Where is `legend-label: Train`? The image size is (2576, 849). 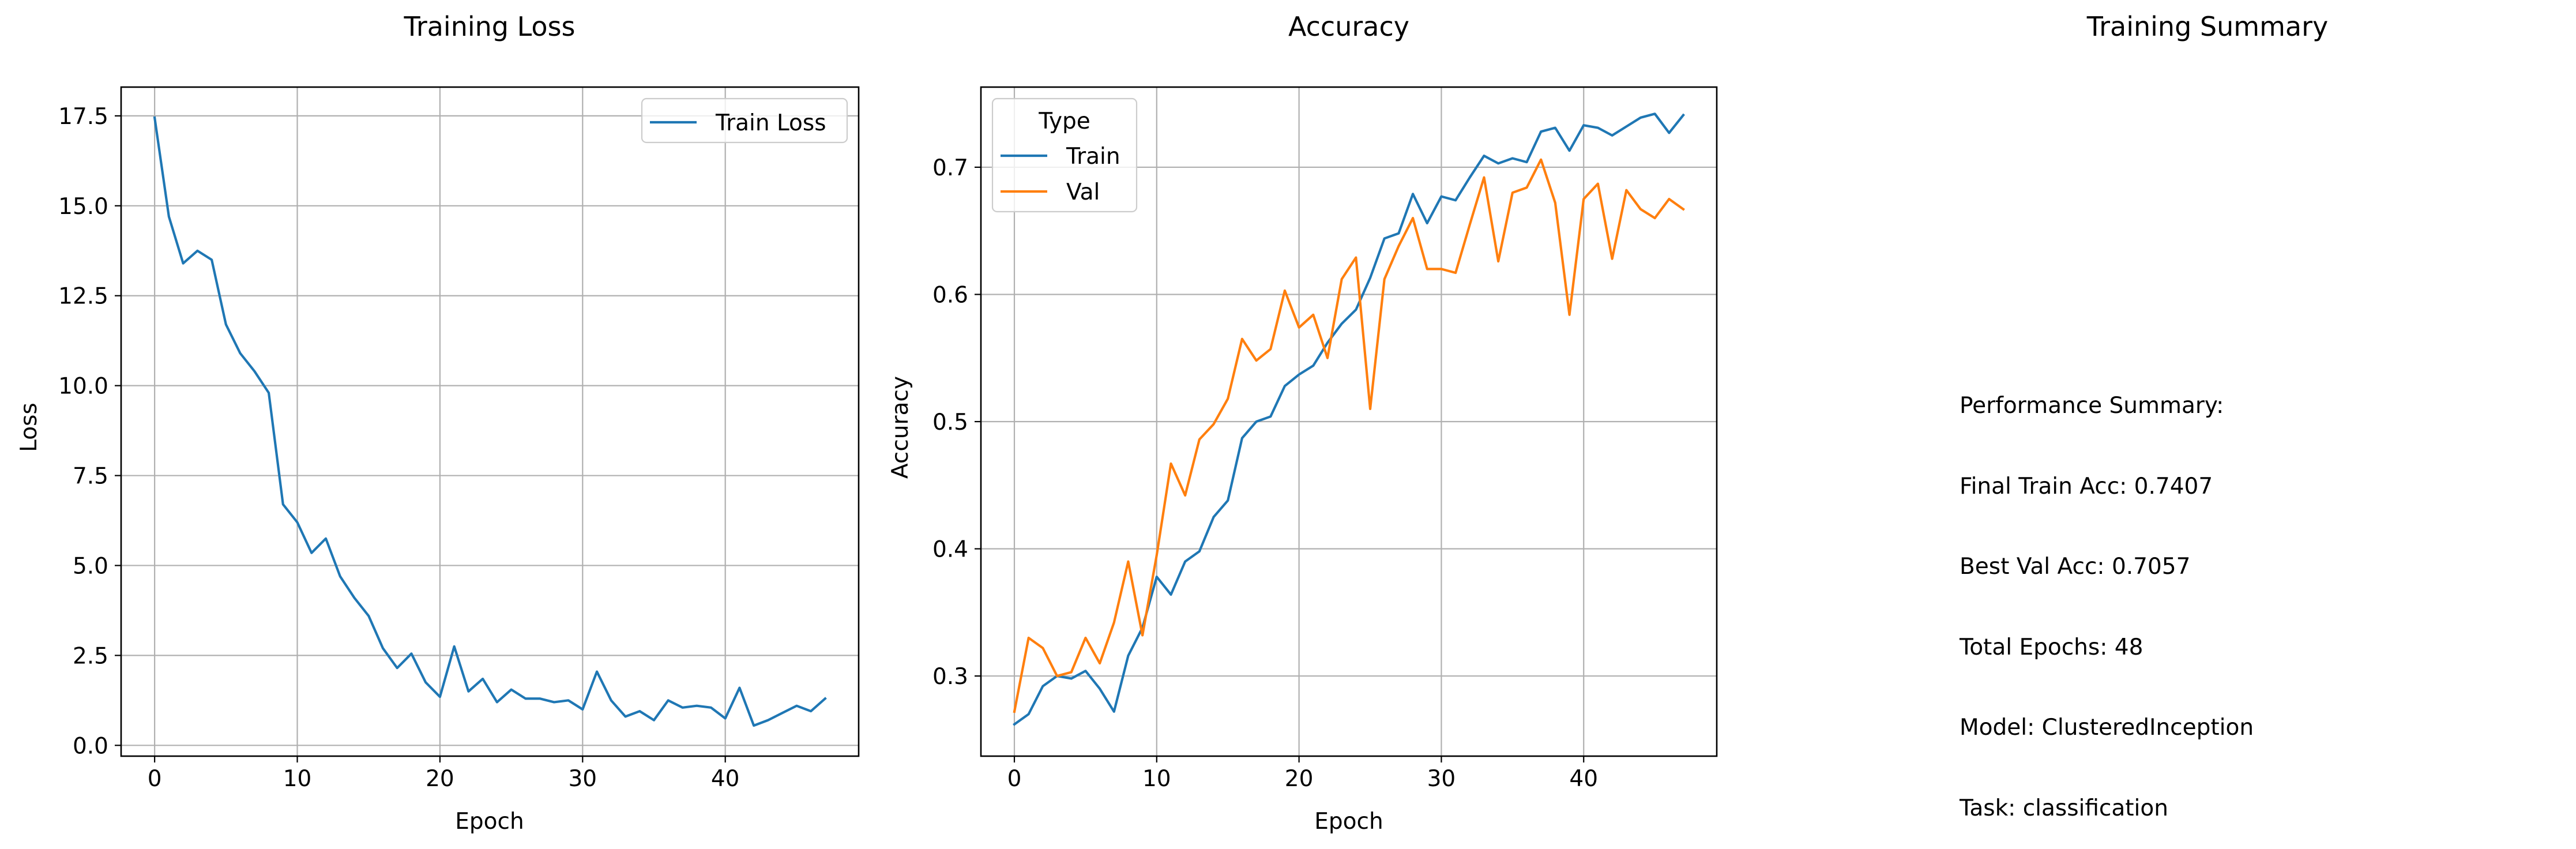
legend-label: Train is located at coordinates (1093, 157).